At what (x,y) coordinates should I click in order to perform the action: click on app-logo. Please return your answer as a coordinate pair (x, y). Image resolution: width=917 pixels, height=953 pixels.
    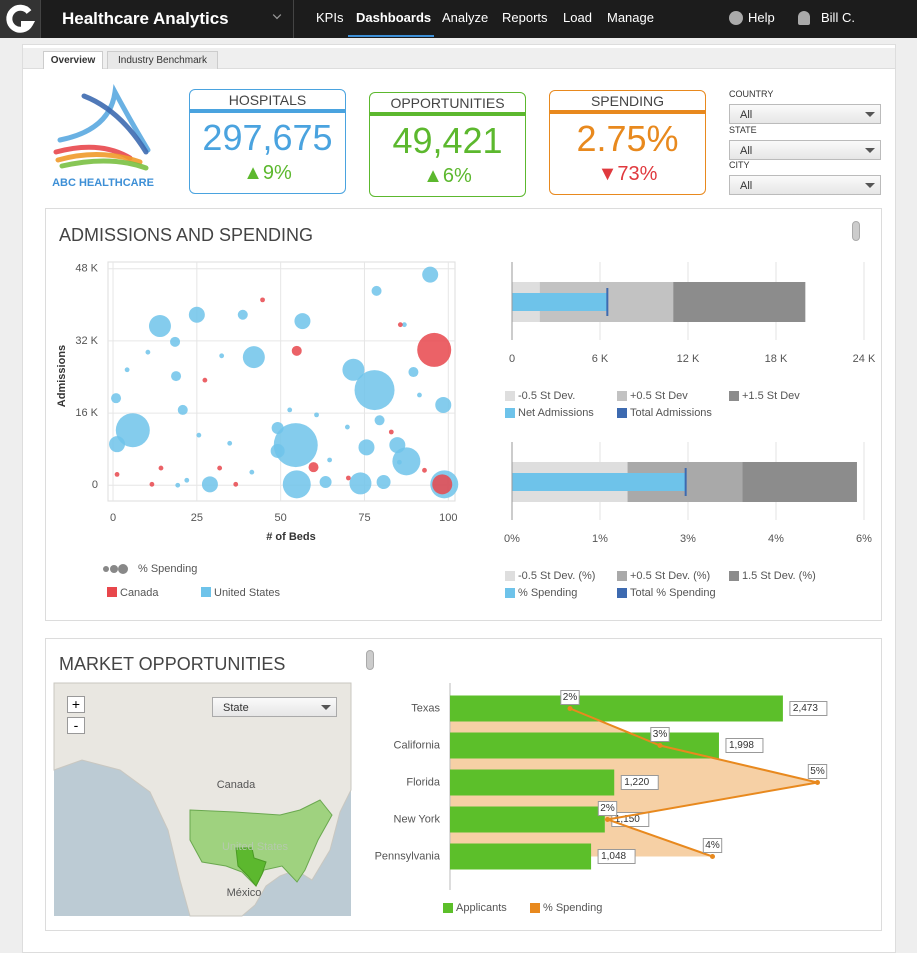
    Looking at the image, I should click on (20, 19).